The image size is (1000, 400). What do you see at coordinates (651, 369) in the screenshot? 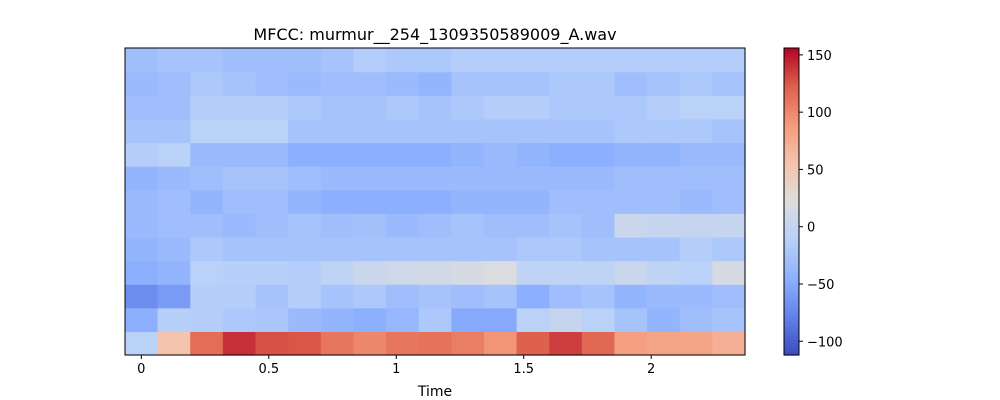
I see `x-tick-label: 2` at bounding box center [651, 369].